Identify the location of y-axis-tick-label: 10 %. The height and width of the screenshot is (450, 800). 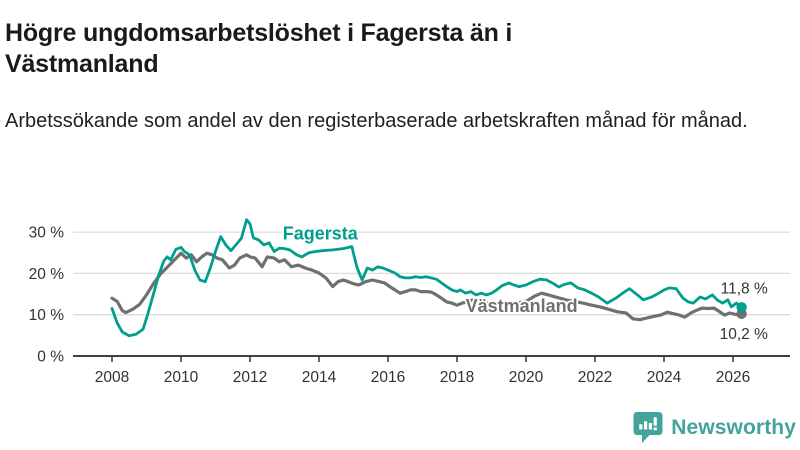
(47, 315).